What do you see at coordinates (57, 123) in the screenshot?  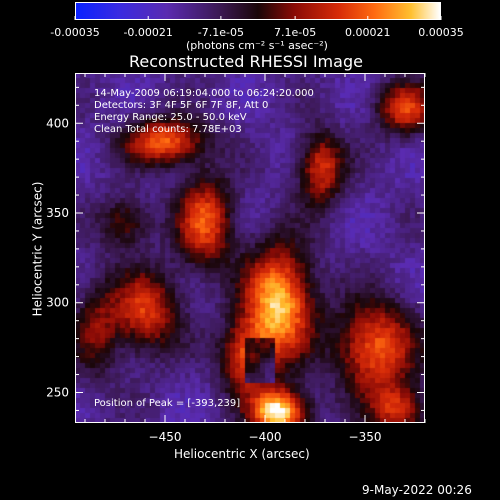 I see `y-tick-label: 400` at bounding box center [57, 123].